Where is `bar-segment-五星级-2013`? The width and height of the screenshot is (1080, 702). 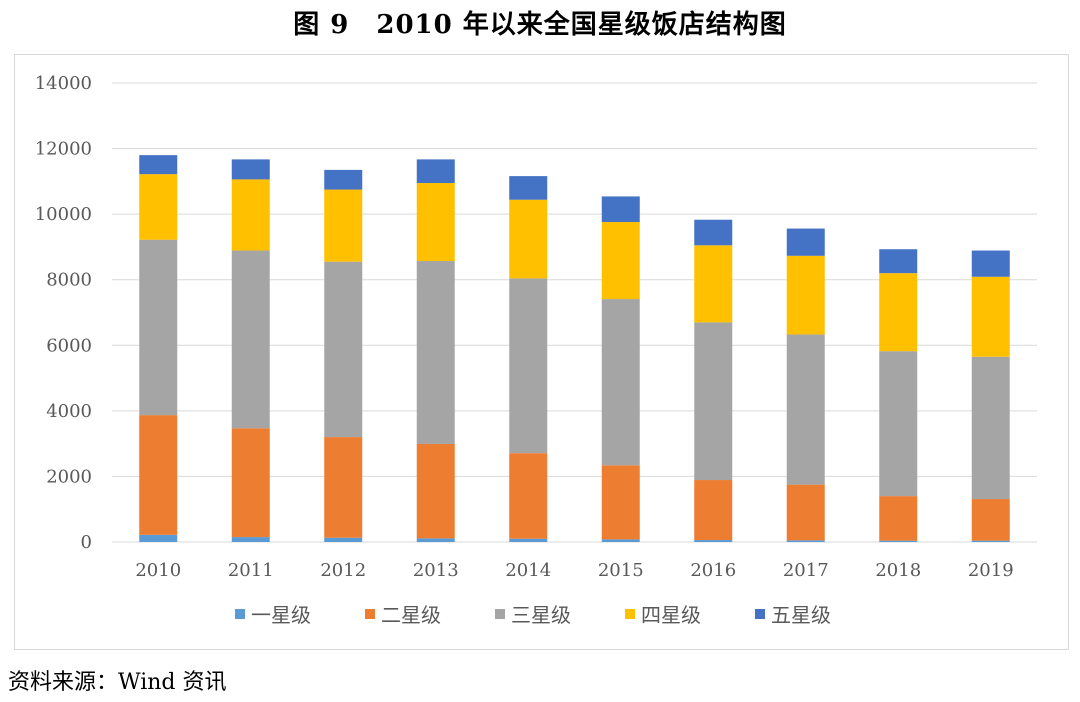 bar-segment-五星级-2013 is located at coordinates (435, 171).